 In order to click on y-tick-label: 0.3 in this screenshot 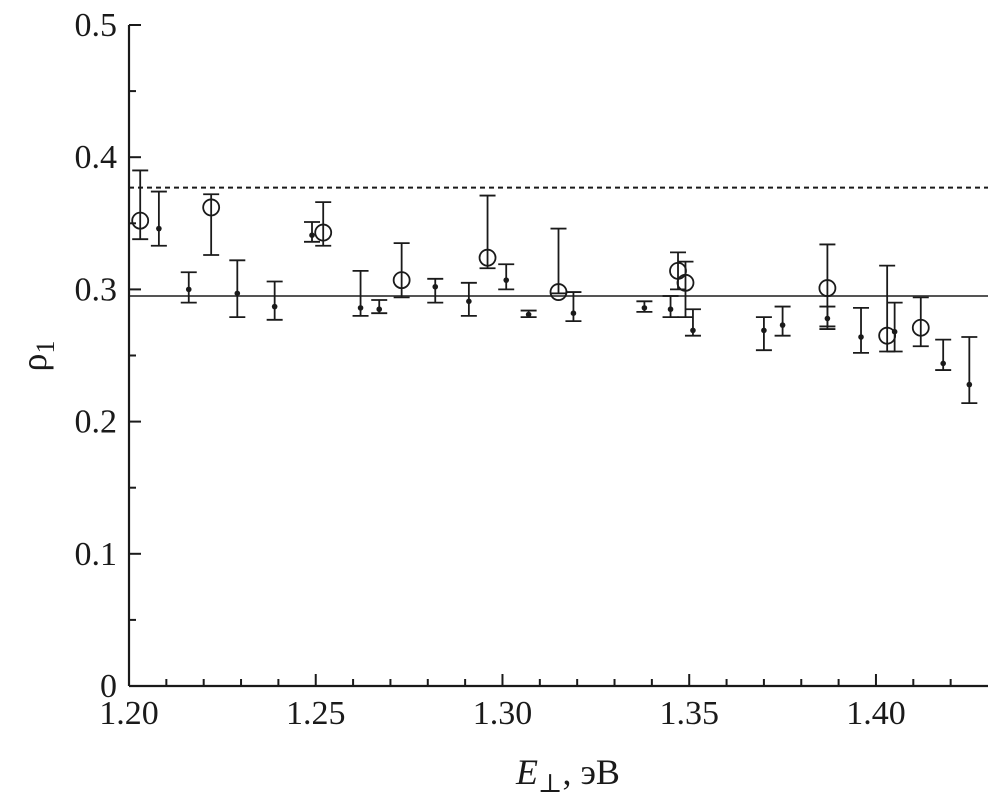, I will do `click(96, 289)`.